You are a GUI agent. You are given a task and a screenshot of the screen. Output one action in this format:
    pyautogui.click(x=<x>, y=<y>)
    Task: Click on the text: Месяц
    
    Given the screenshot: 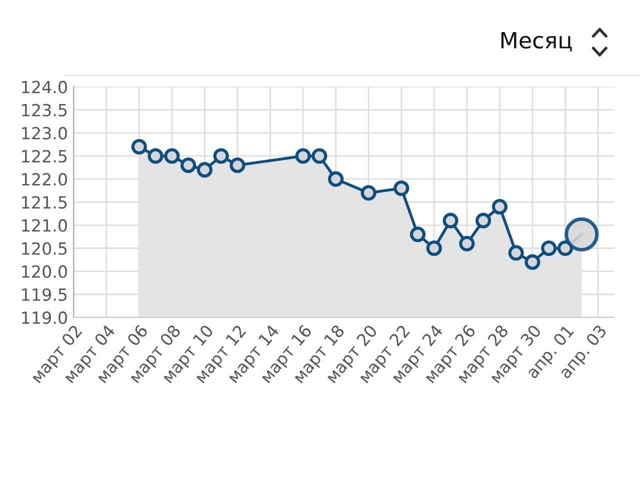 What is the action you would take?
    pyautogui.click(x=536, y=42)
    